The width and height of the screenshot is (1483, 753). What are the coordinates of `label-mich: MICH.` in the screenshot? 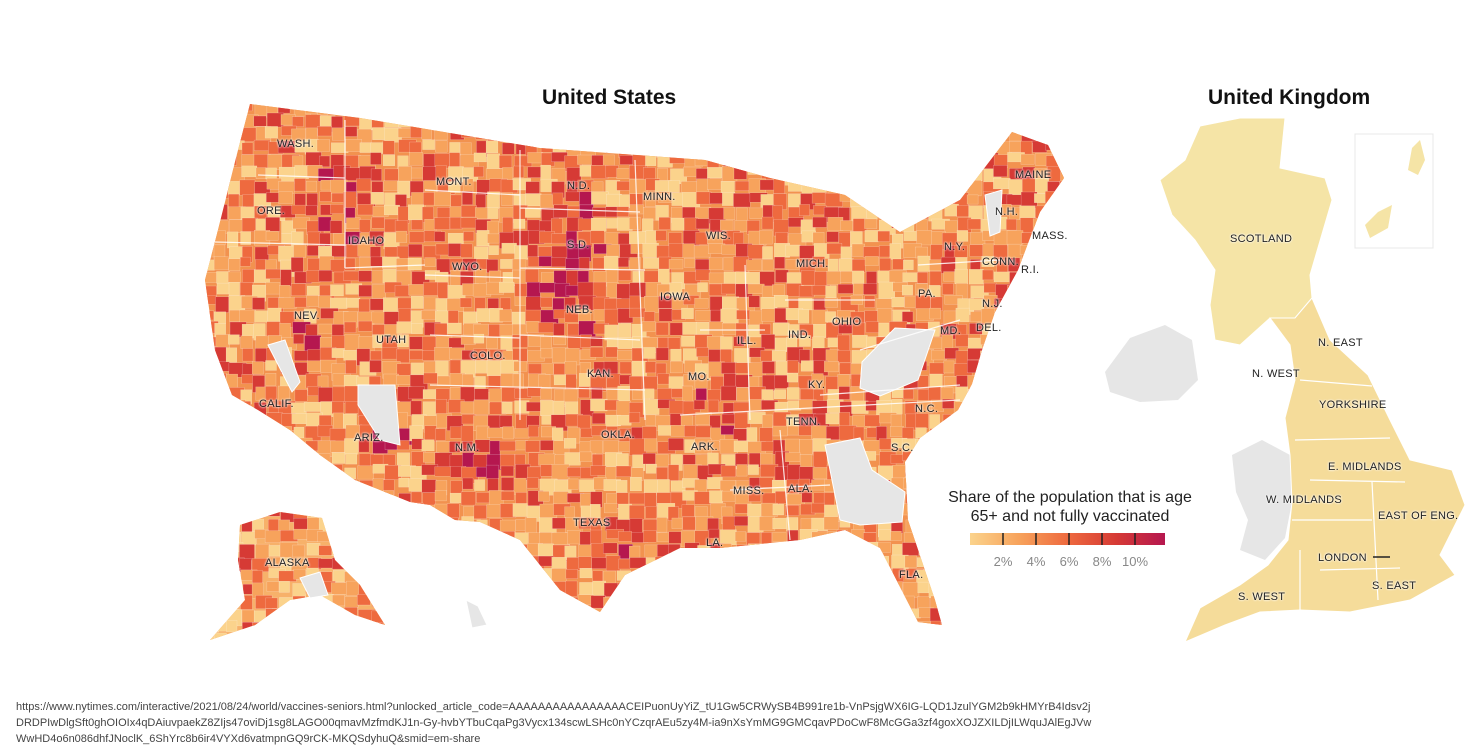 It's located at (812, 264).